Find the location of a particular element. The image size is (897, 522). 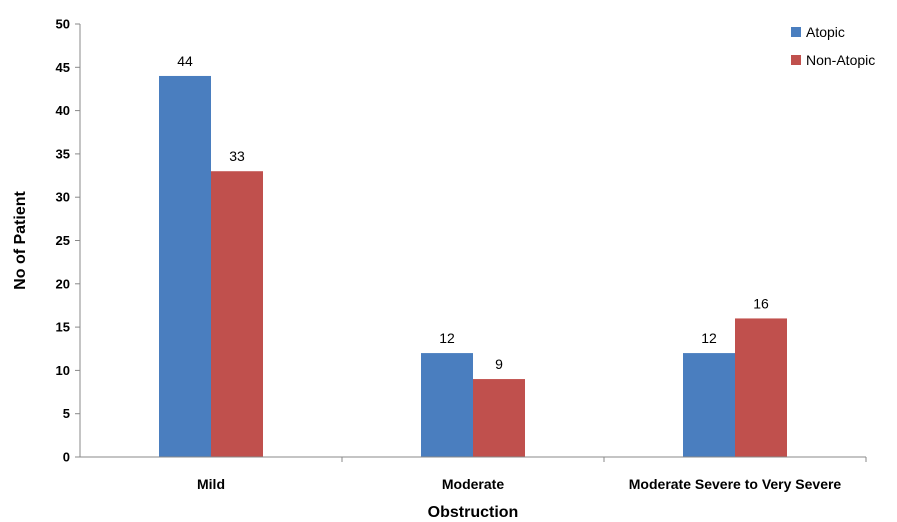

y-tick-label: 10 is located at coordinates (63, 370).